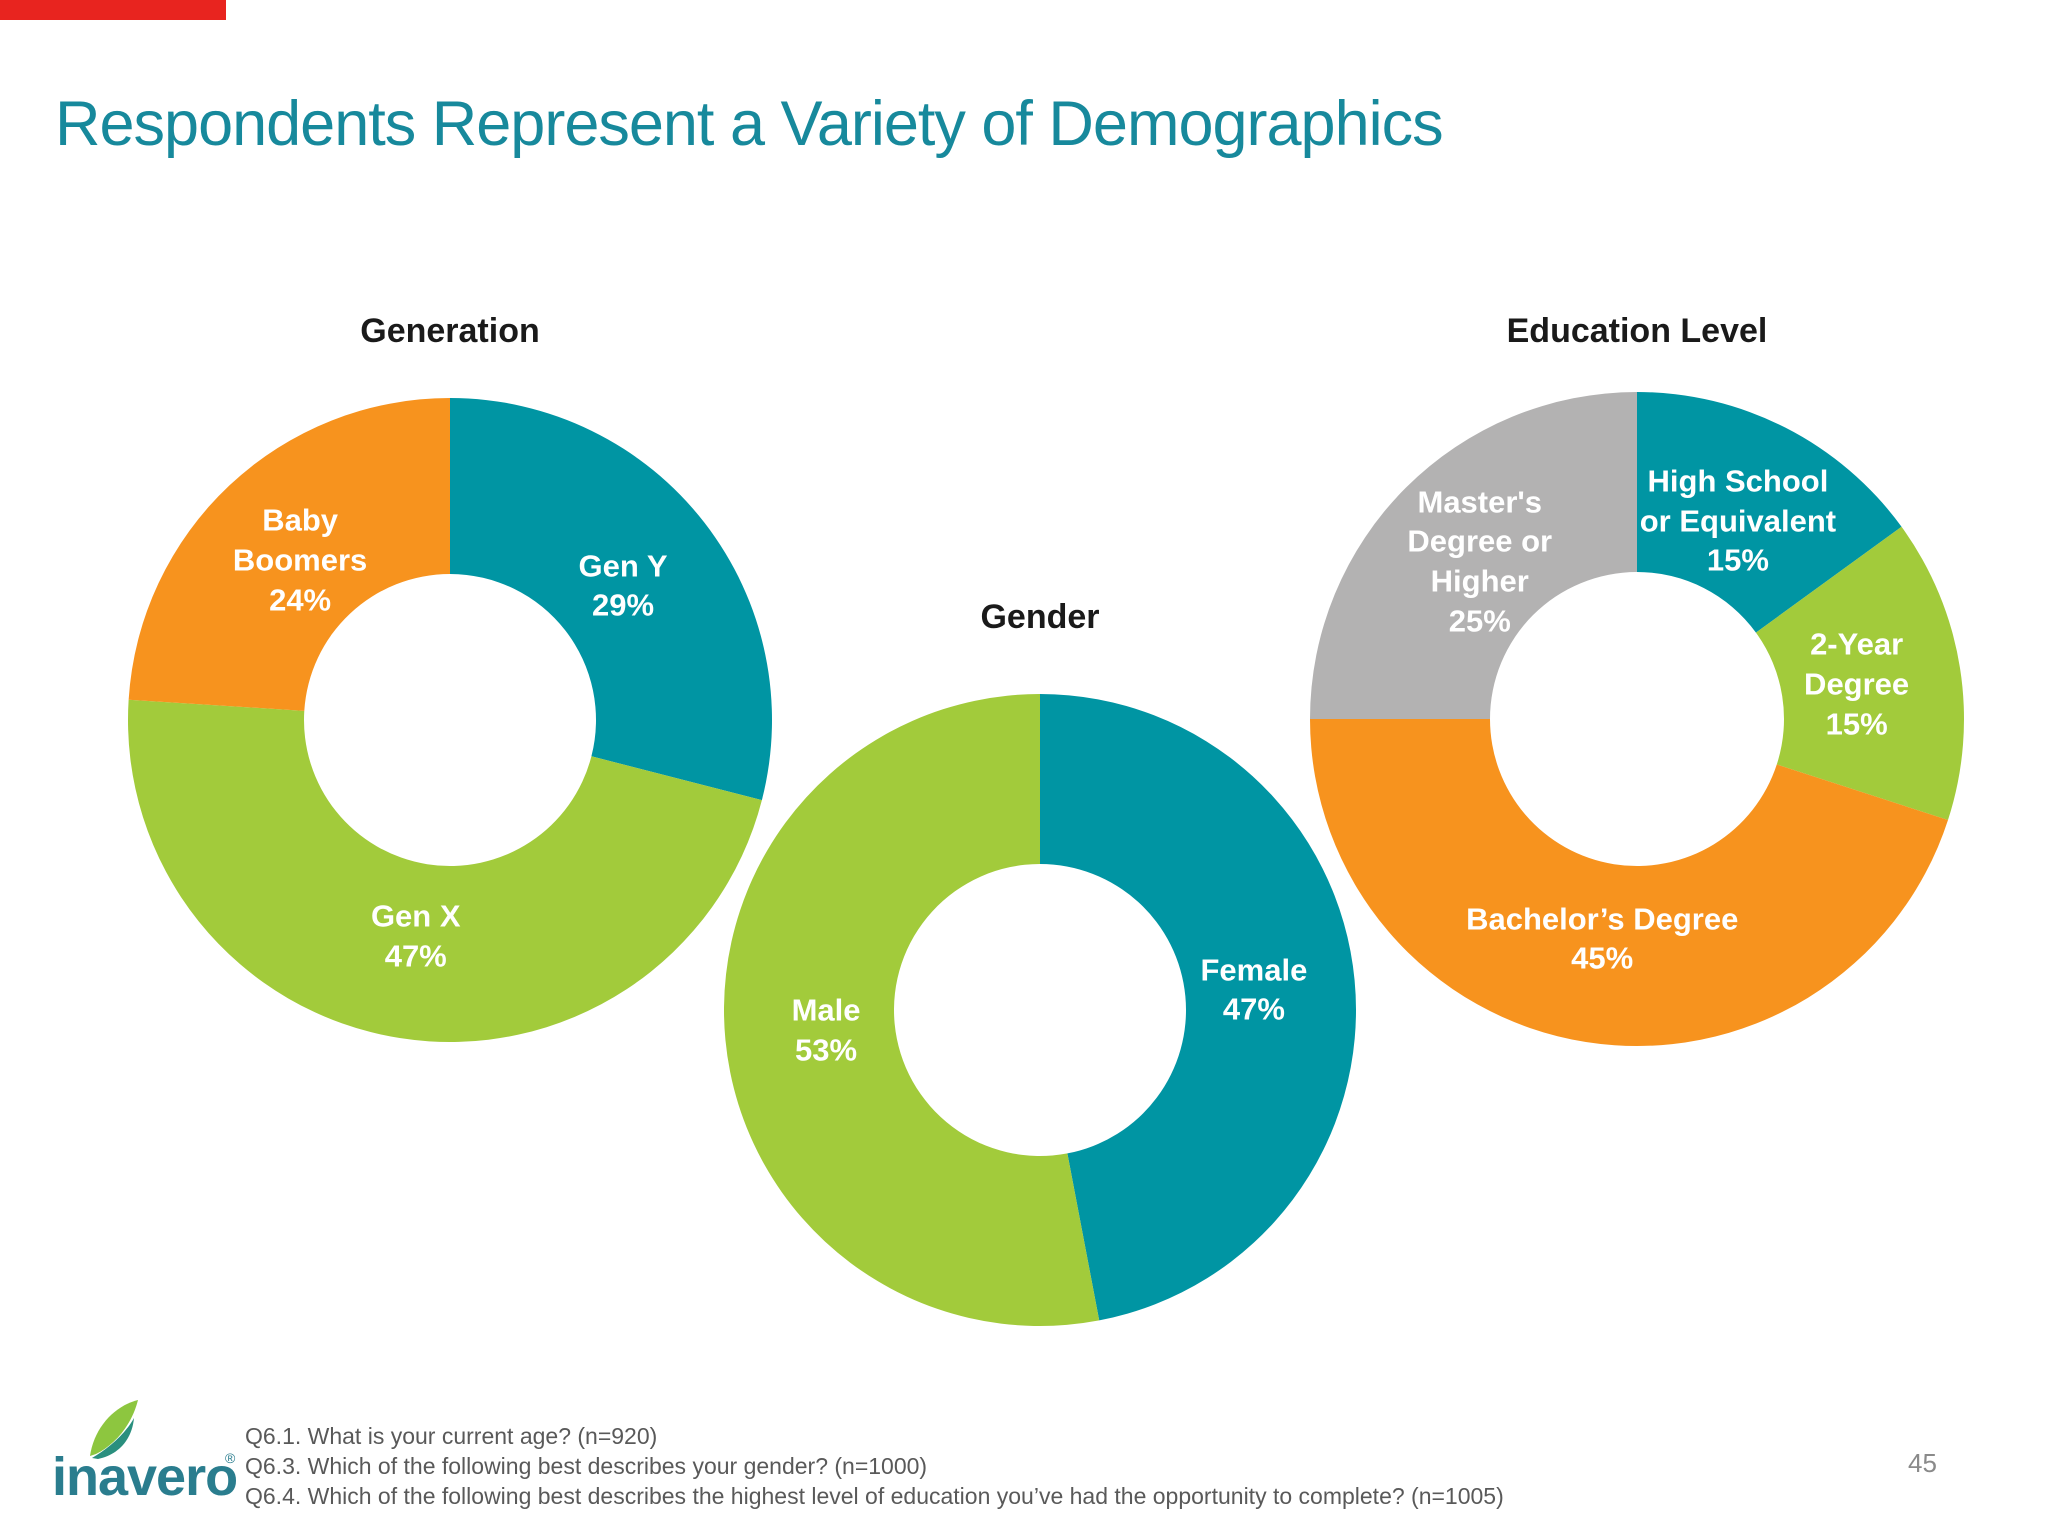 Image resolution: width=2048 pixels, height=1536 pixels. I want to click on leaf-icon, so click(114, 1429).